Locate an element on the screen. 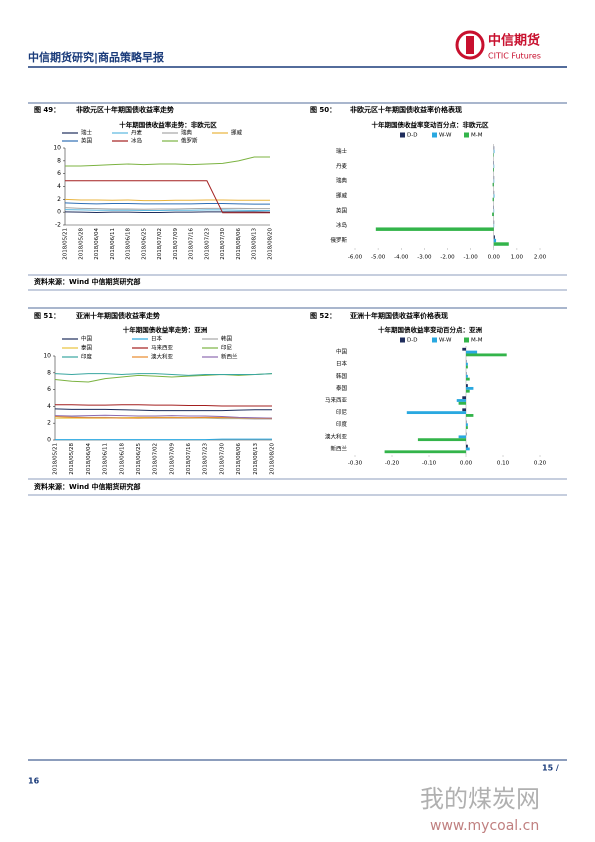 This screenshot has height=842, width=595. y-tick-label: 10 is located at coordinates (47, 356).